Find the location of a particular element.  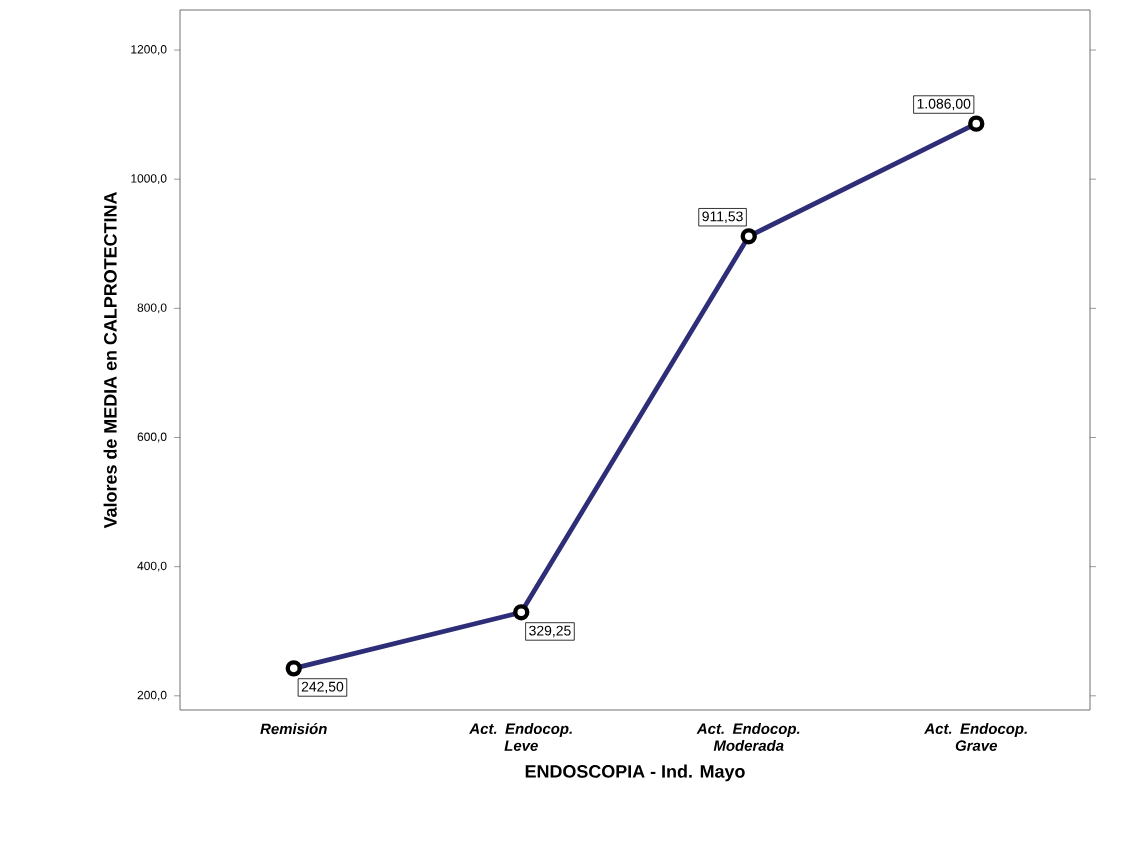

x-axis-title: ENDOSCOPIA - Ind. Mayo is located at coordinates (635, 773).